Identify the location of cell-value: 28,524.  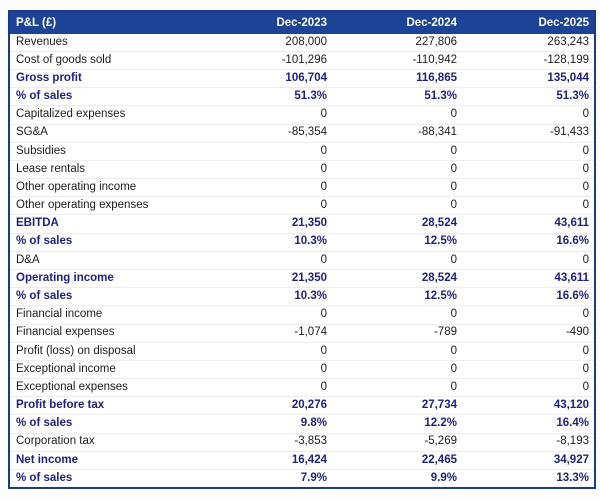
(397, 279).